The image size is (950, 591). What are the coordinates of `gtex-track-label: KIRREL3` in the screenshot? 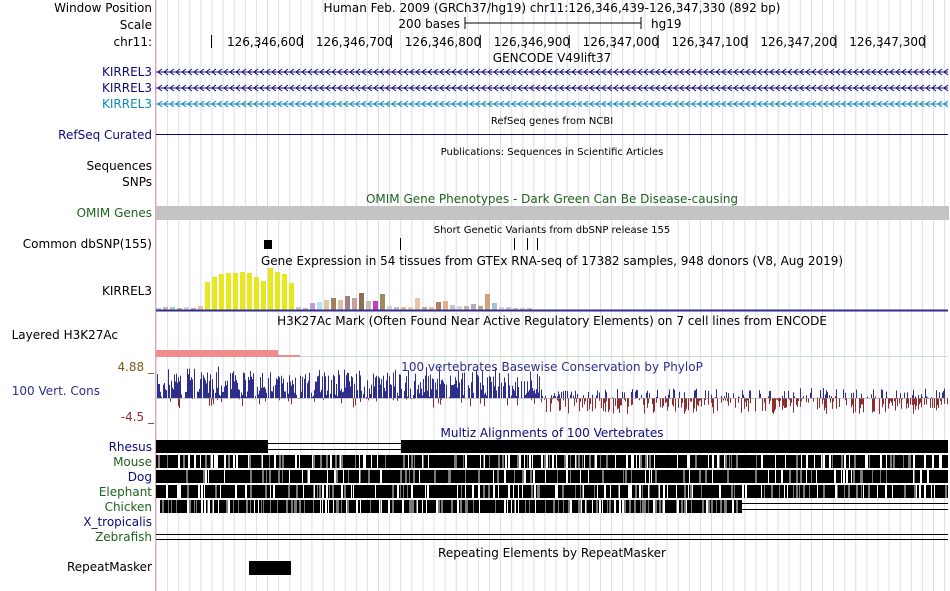 It's located at (127, 291).